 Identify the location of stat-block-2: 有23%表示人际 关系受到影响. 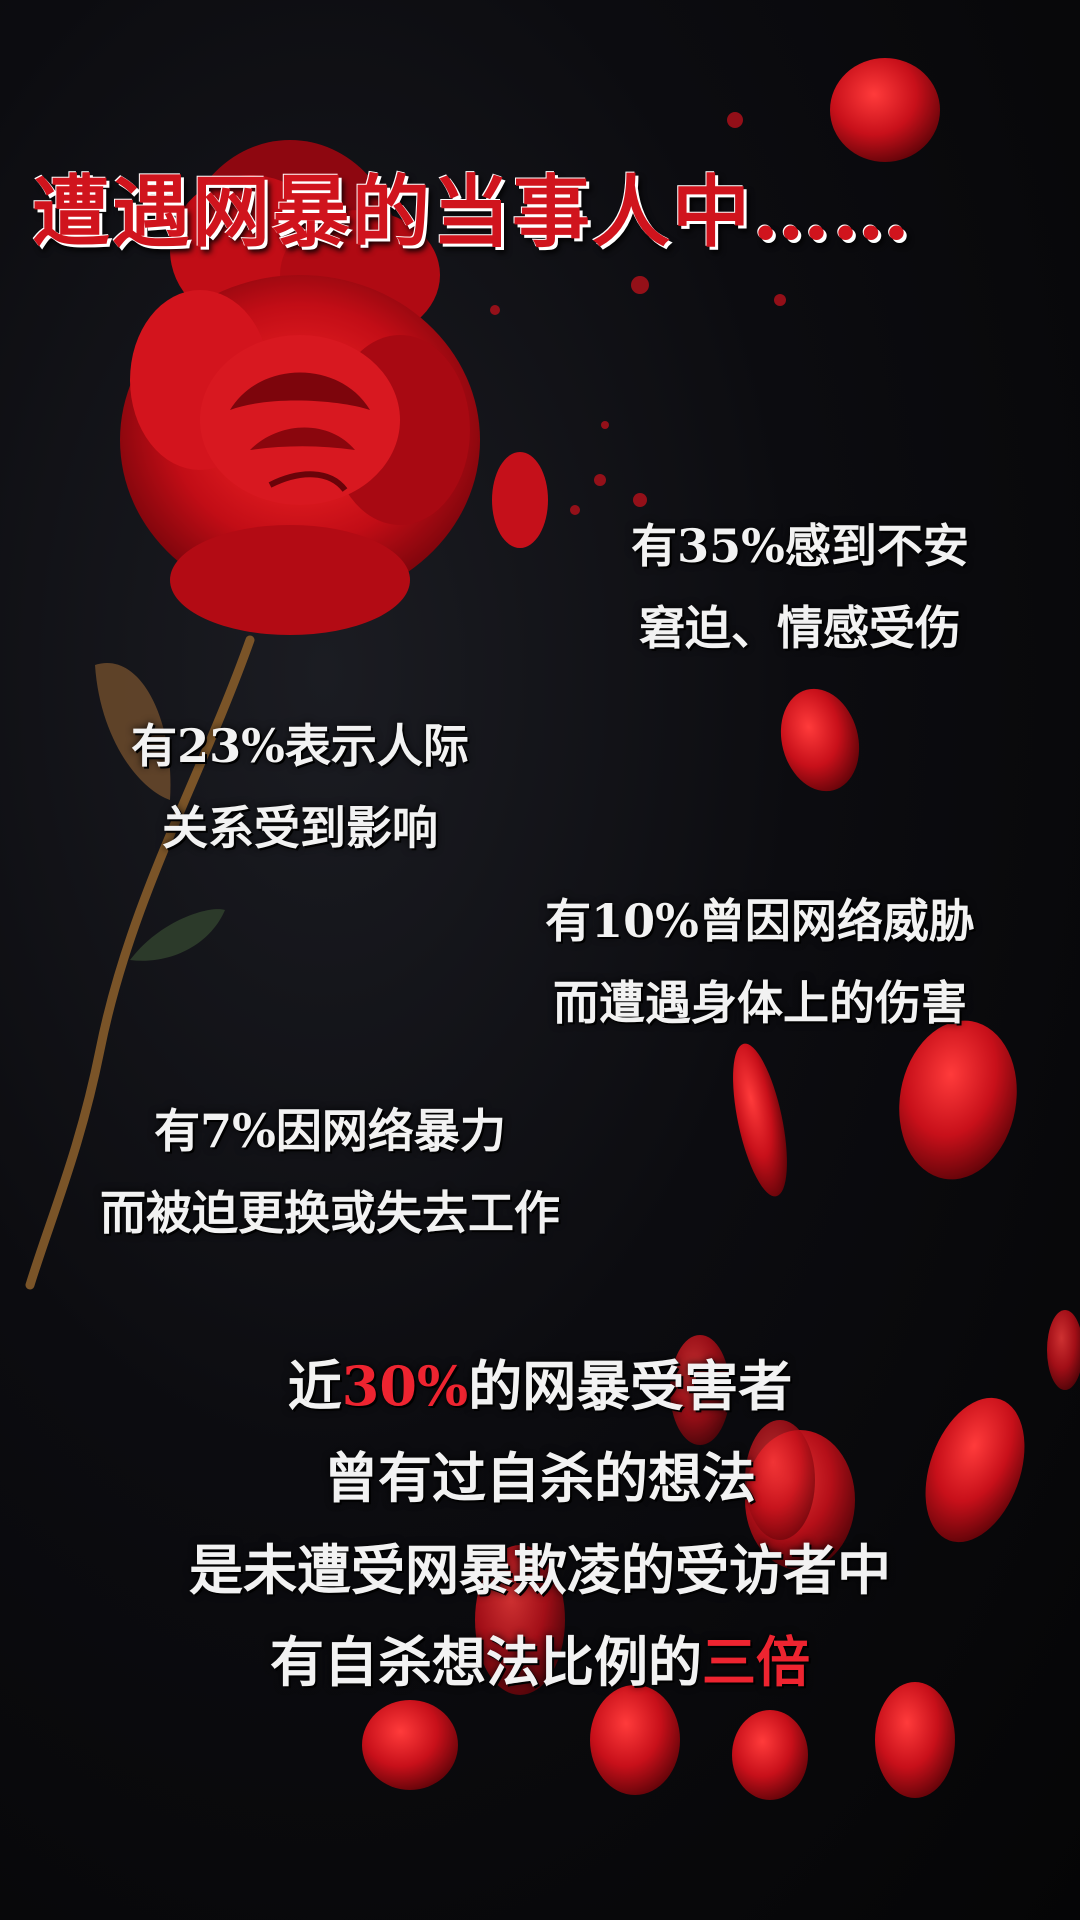
(300, 787).